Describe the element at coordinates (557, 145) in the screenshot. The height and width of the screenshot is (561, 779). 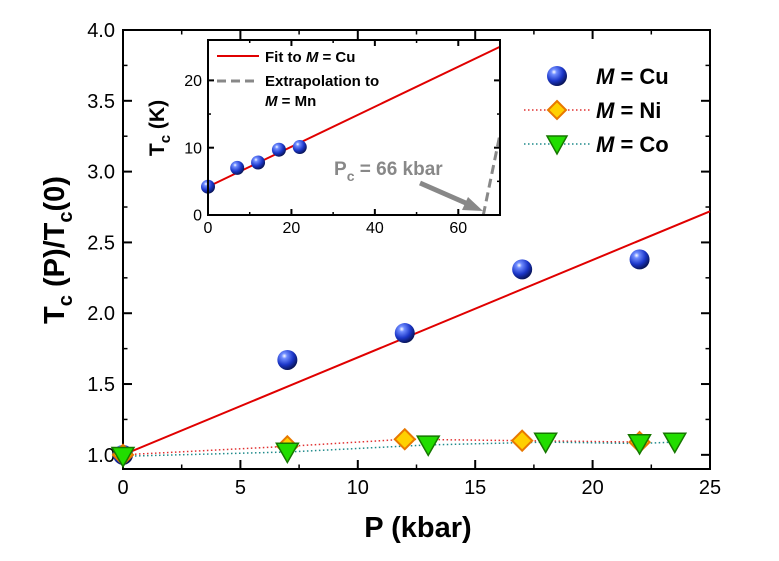
I see `legend-marker-co` at that location.